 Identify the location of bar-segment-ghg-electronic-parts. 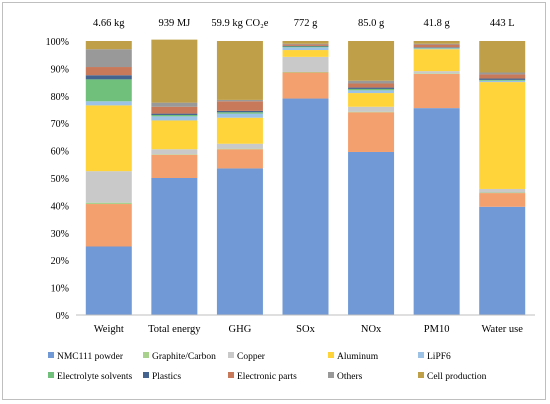
(239, 106).